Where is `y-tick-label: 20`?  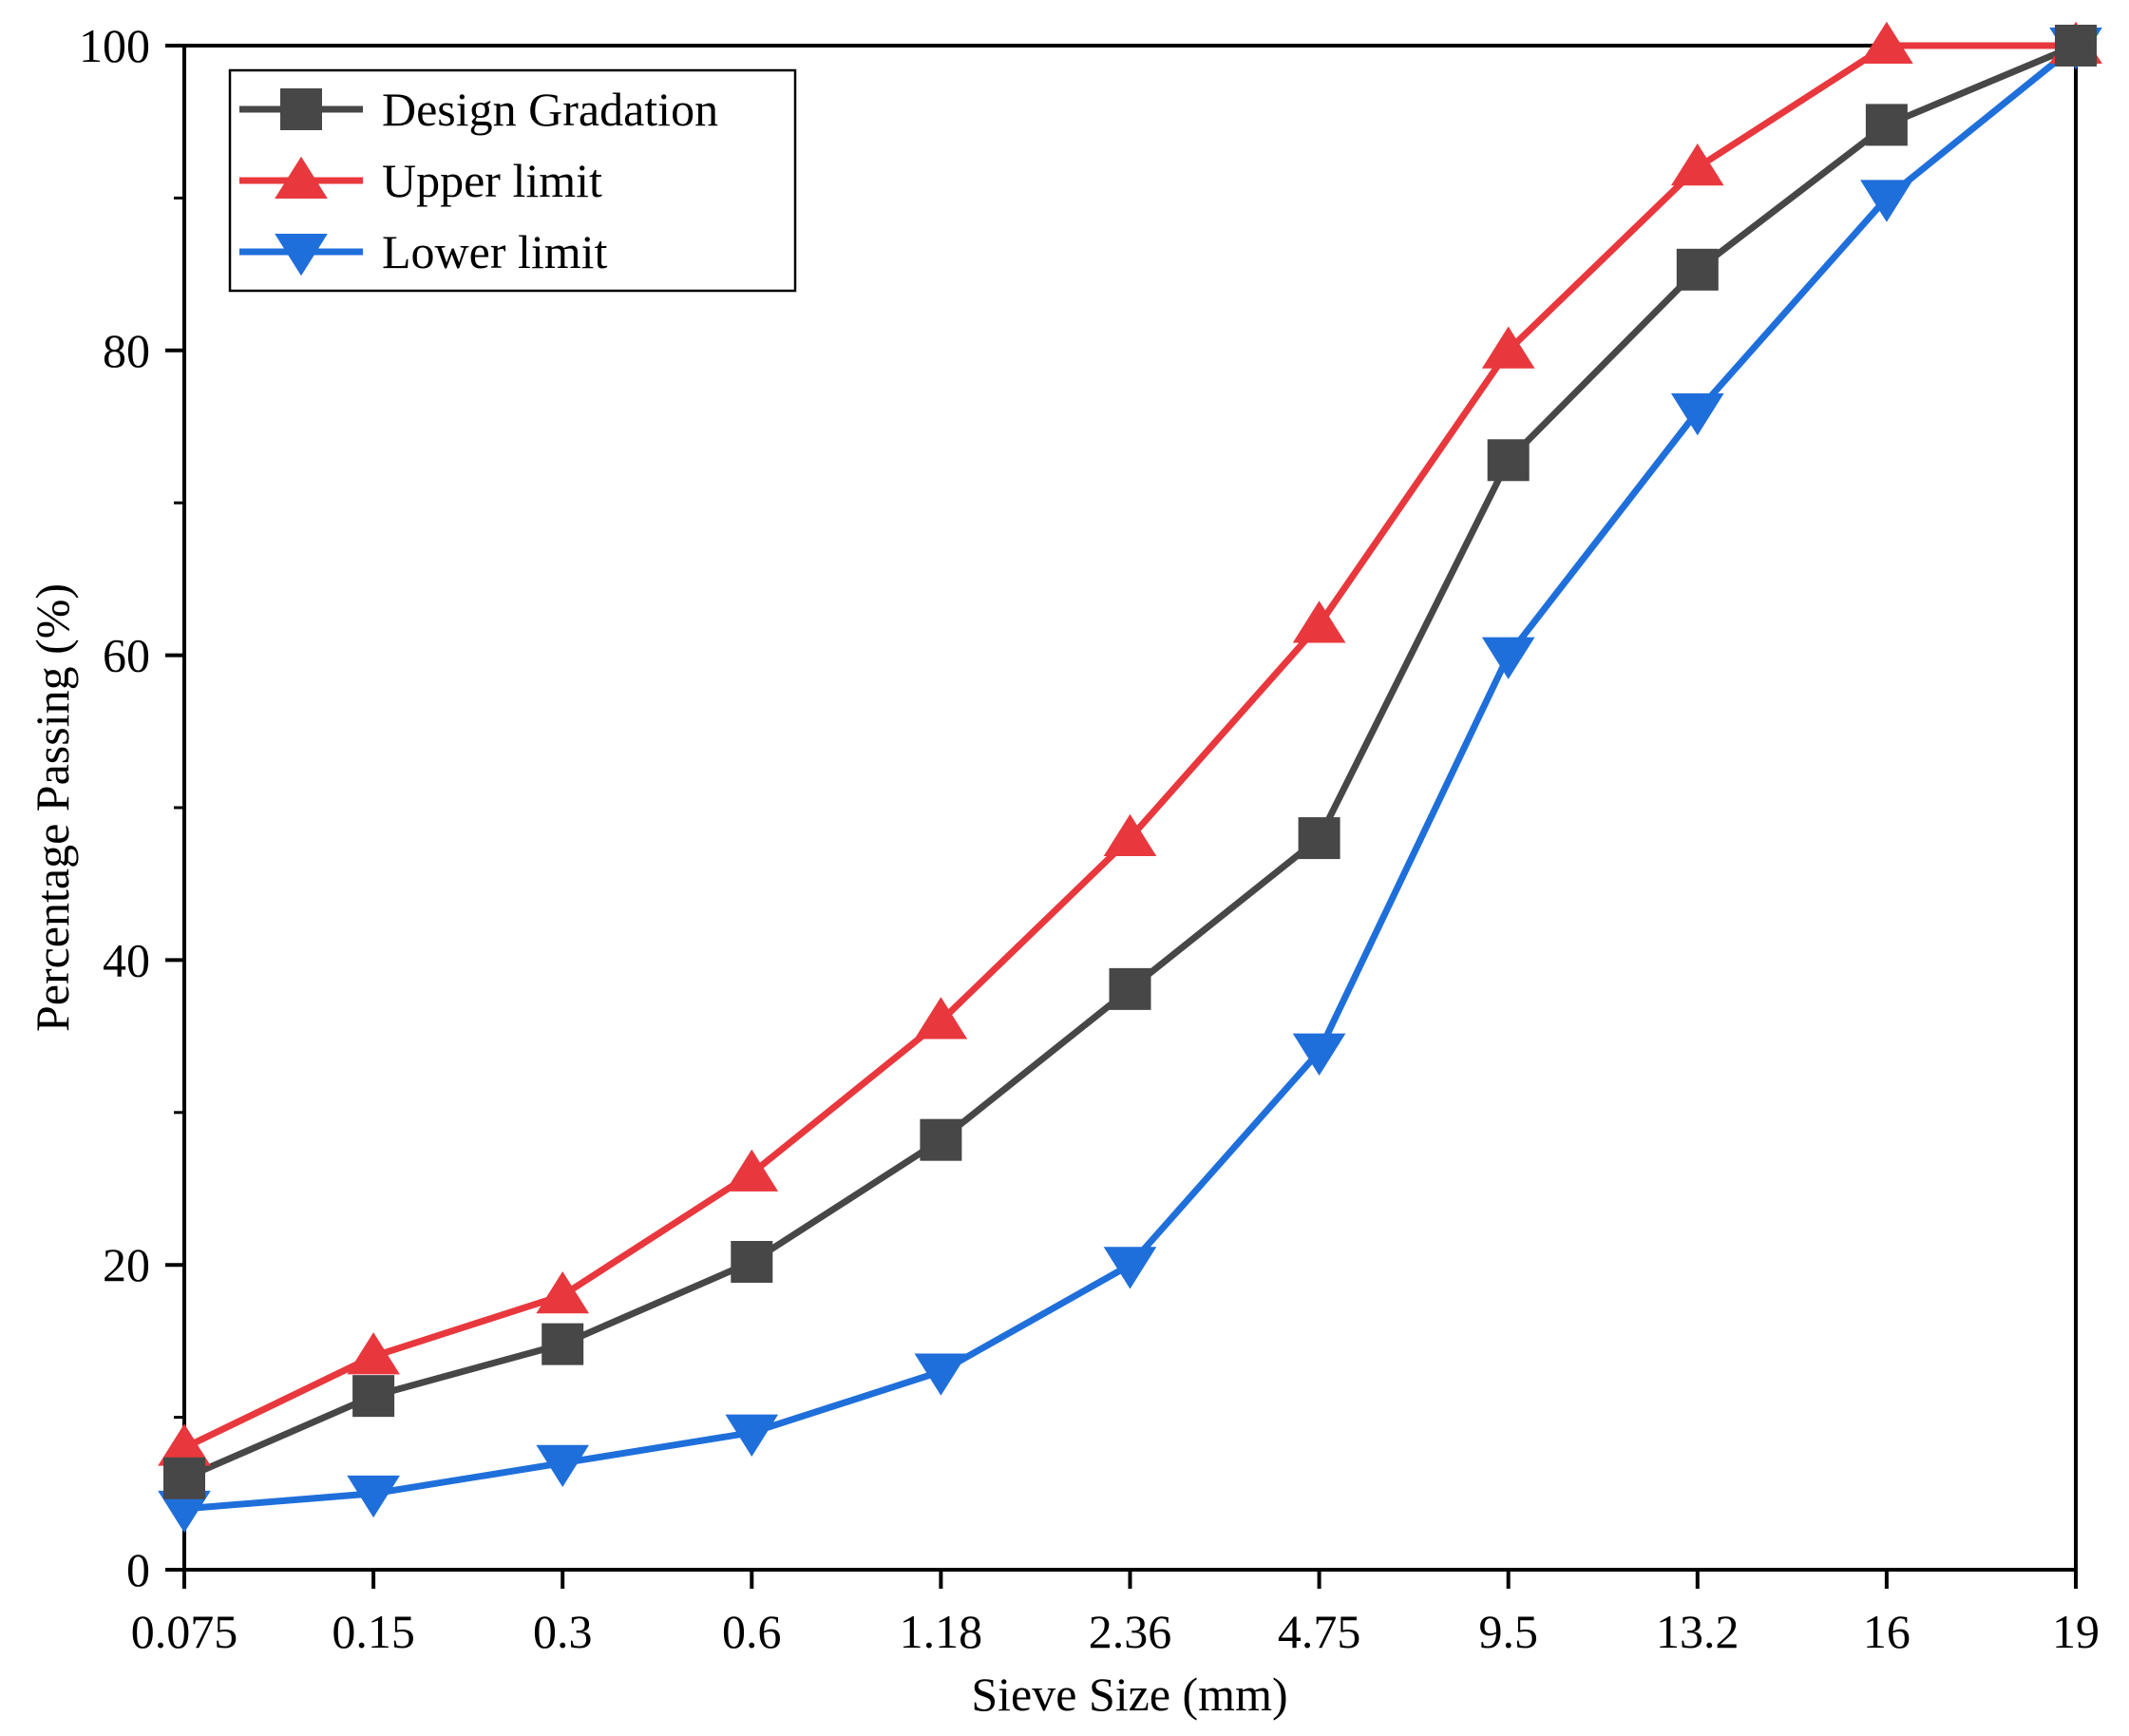
y-tick-label: 20 is located at coordinates (127, 1265).